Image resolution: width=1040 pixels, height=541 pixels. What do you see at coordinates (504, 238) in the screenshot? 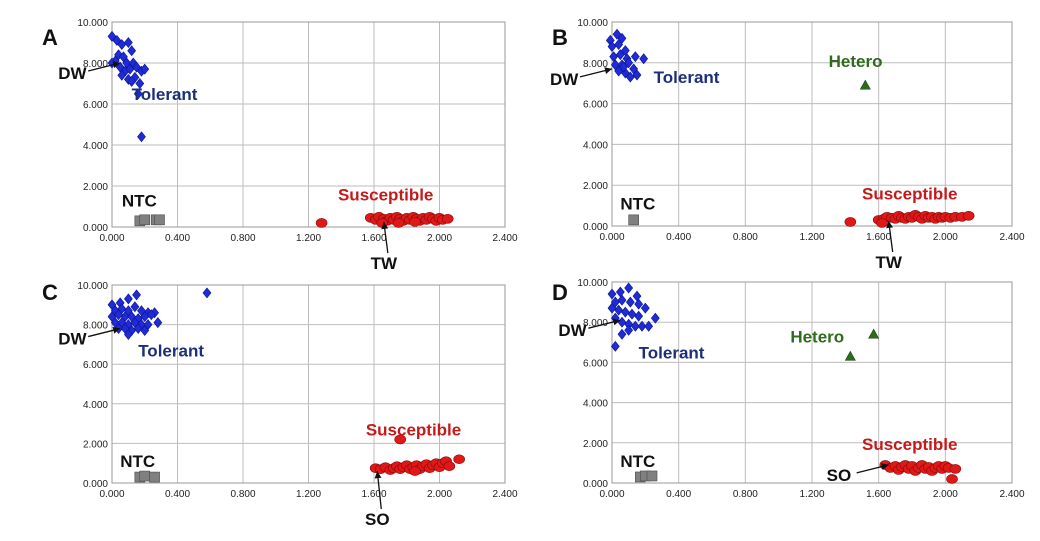
I see `x-tick-label: 2.400` at bounding box center [504, 238].